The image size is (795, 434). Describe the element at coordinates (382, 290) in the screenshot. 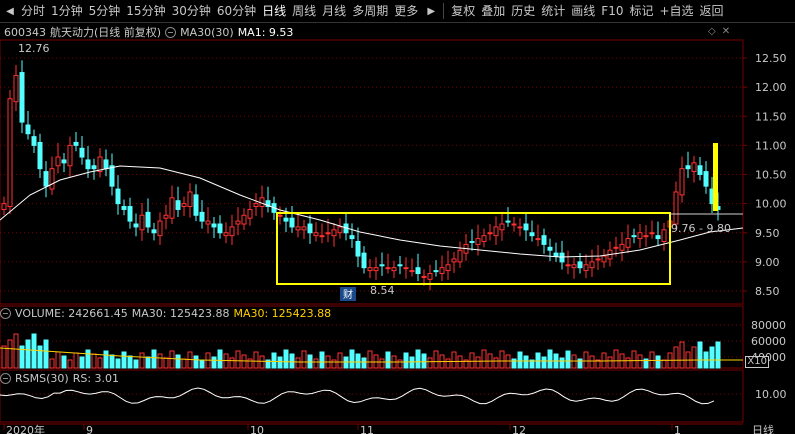

I see `low-annotation: 8.54` at that location.